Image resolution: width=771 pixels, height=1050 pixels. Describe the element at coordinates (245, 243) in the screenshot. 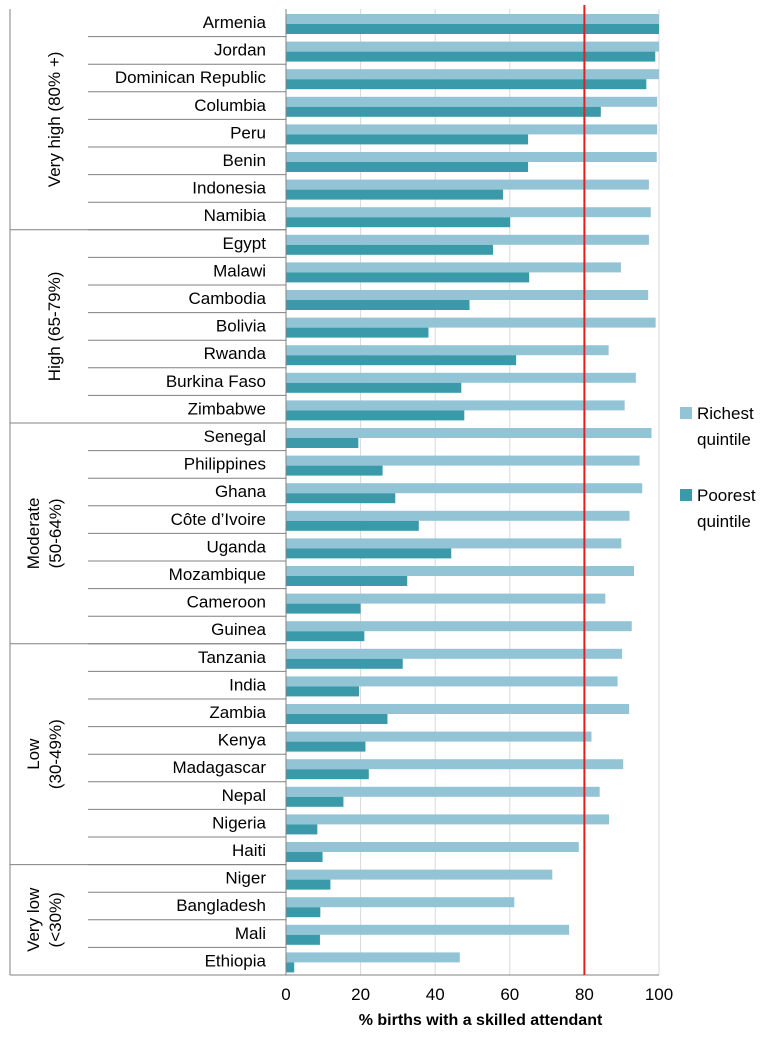

I see `category-label-8: Egypt` at that location.